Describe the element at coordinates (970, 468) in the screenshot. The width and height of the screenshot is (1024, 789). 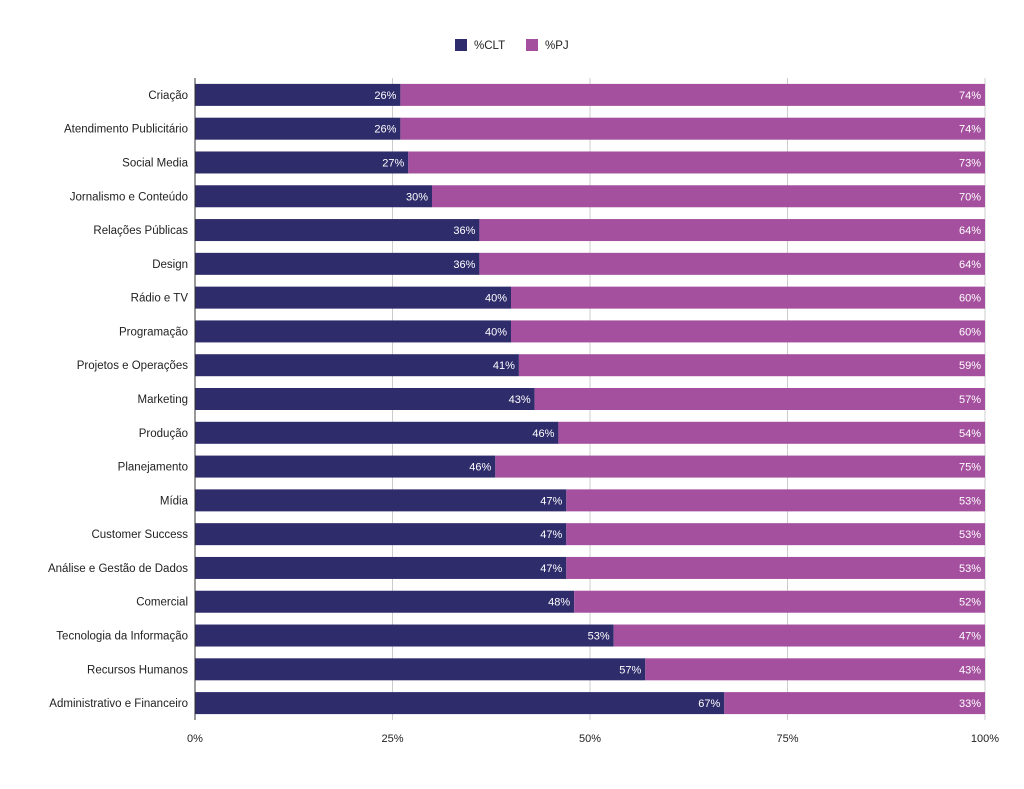
I see `data-label: 75%` at that location.